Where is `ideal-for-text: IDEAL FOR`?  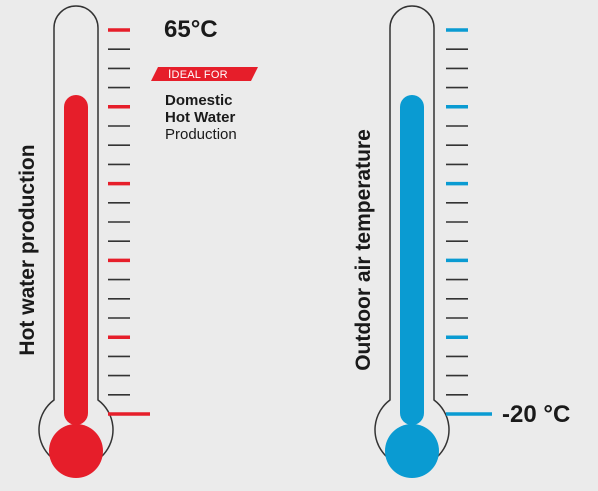 ideal-for-text: IDEAL FOR is located at coordinates (198, 74).